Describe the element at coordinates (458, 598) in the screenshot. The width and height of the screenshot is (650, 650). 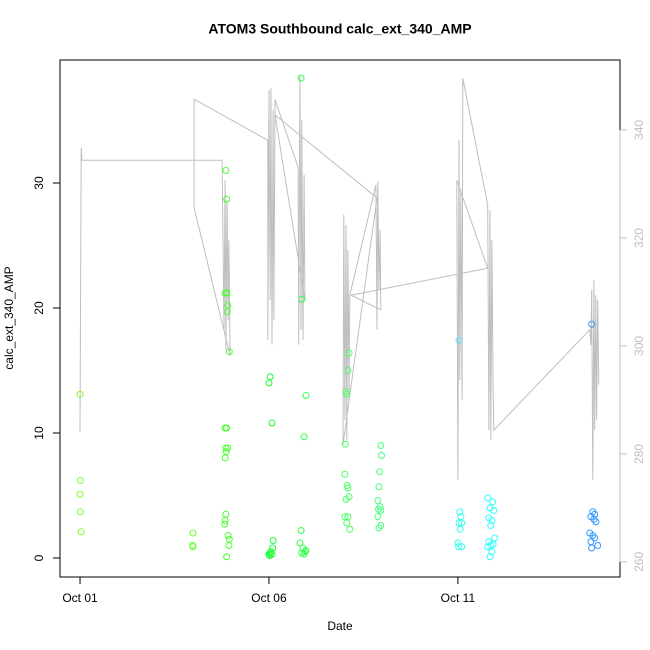
I see `x-tick-label: Oct 11` at that location.